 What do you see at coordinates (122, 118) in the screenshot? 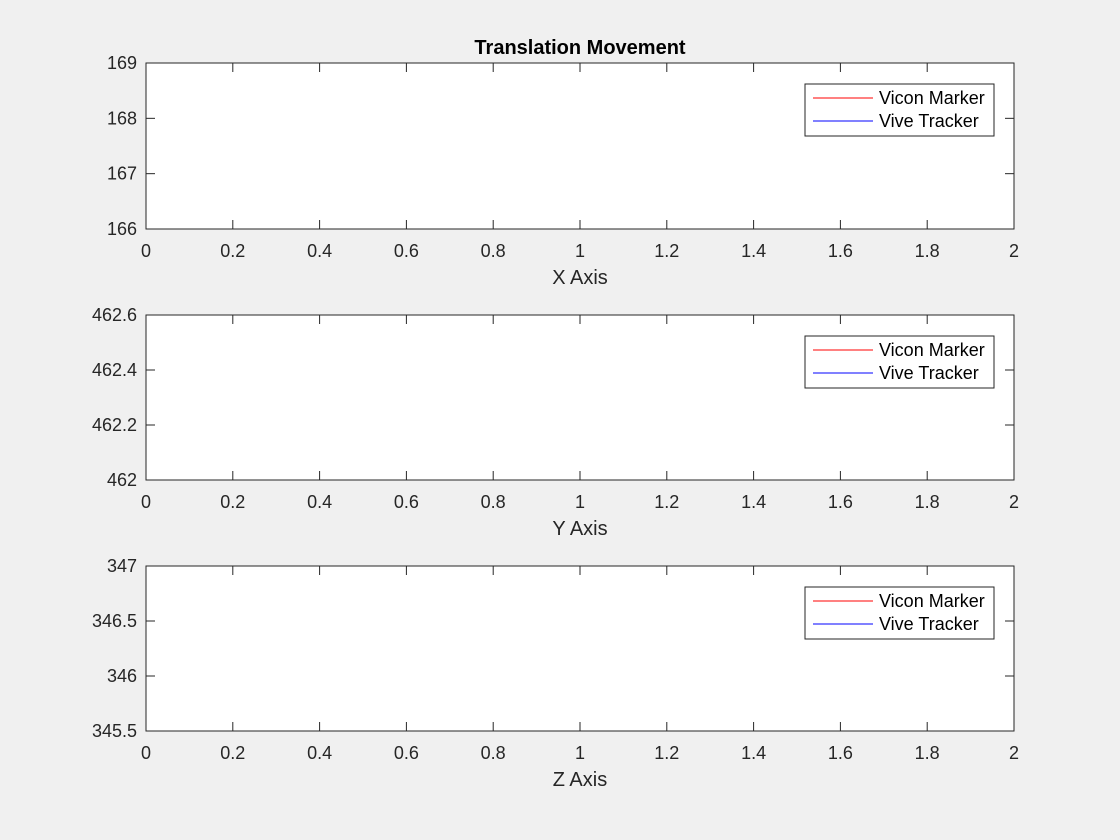
I see `y-tick-label: 168` at bounding box center [122, 118].